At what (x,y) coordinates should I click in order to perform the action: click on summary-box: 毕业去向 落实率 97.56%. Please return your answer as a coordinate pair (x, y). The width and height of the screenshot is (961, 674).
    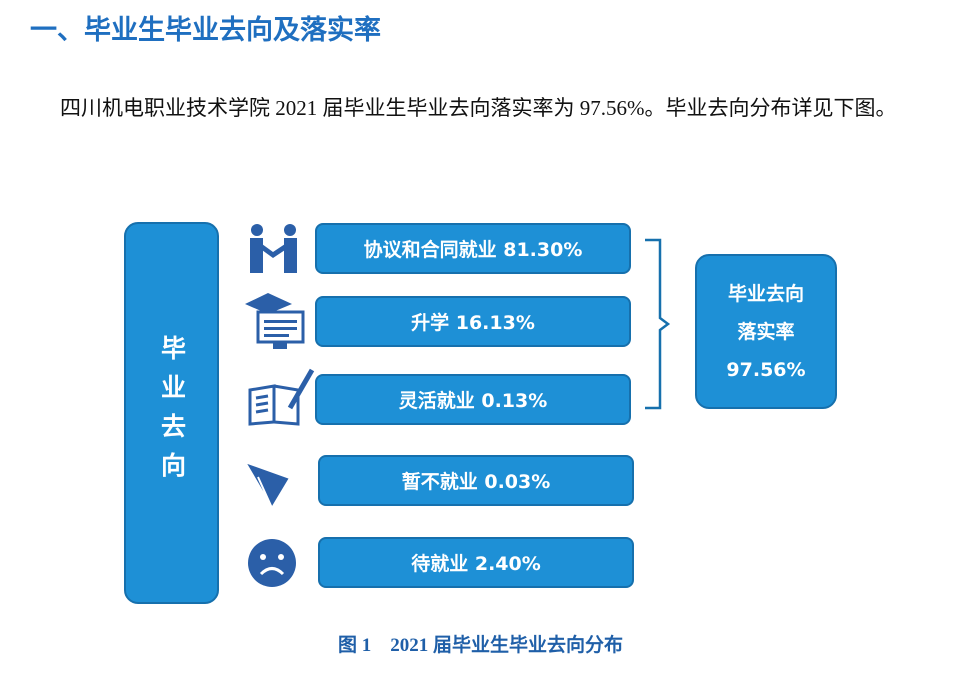
    Looking at the image, I should click on (766, 331).